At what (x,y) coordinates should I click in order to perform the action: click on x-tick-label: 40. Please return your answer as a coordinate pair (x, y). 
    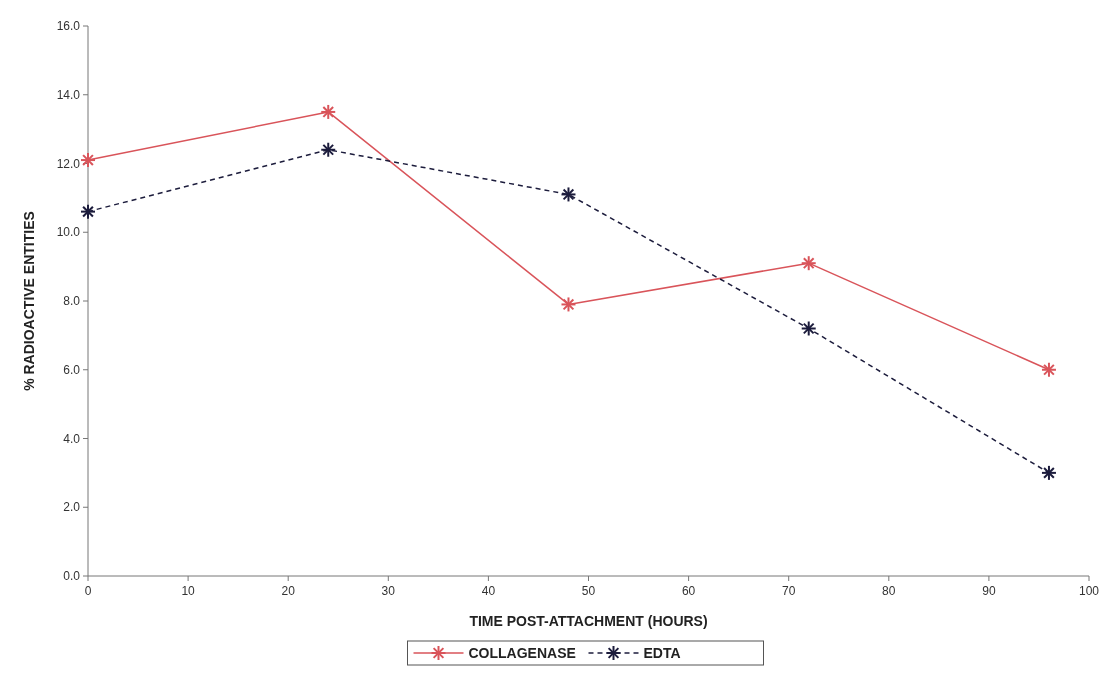
    Looking at the image, I should click on (488, 591).